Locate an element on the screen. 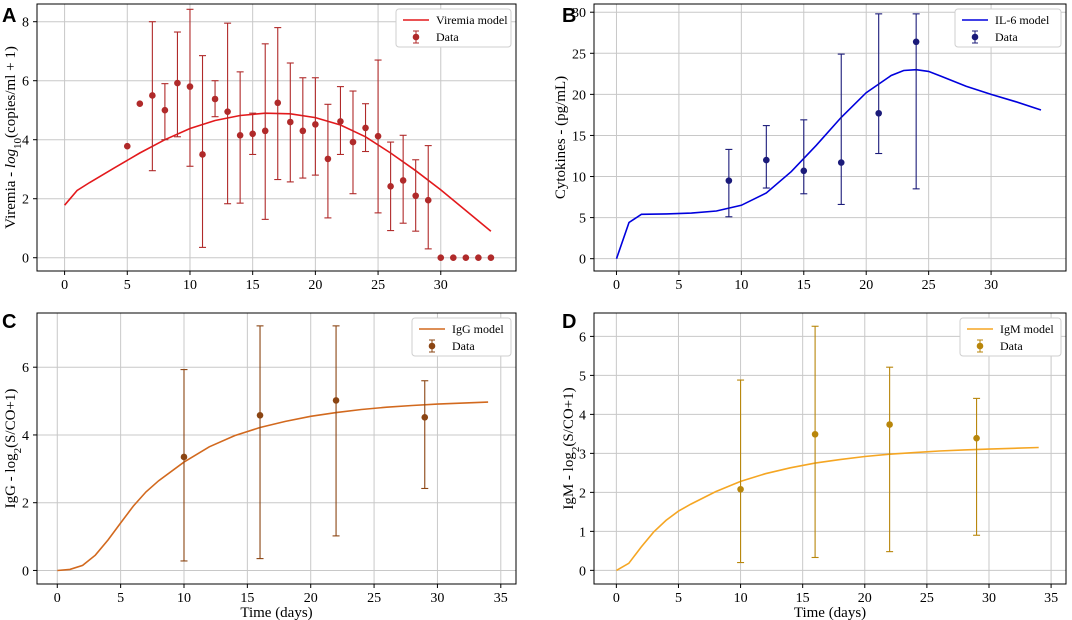 The height and width of the screenshot is (620, 1072). y-tick-label: 10 is located at coordinates (579, 178).